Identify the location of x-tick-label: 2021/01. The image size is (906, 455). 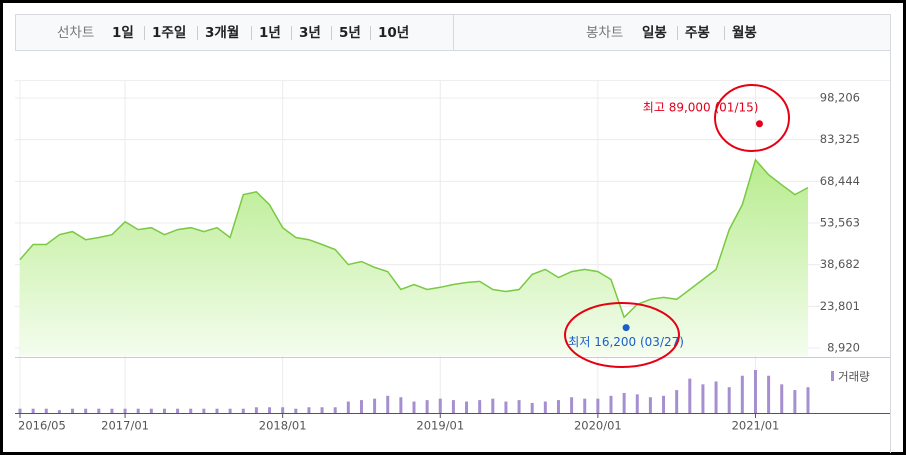
(756, 426).